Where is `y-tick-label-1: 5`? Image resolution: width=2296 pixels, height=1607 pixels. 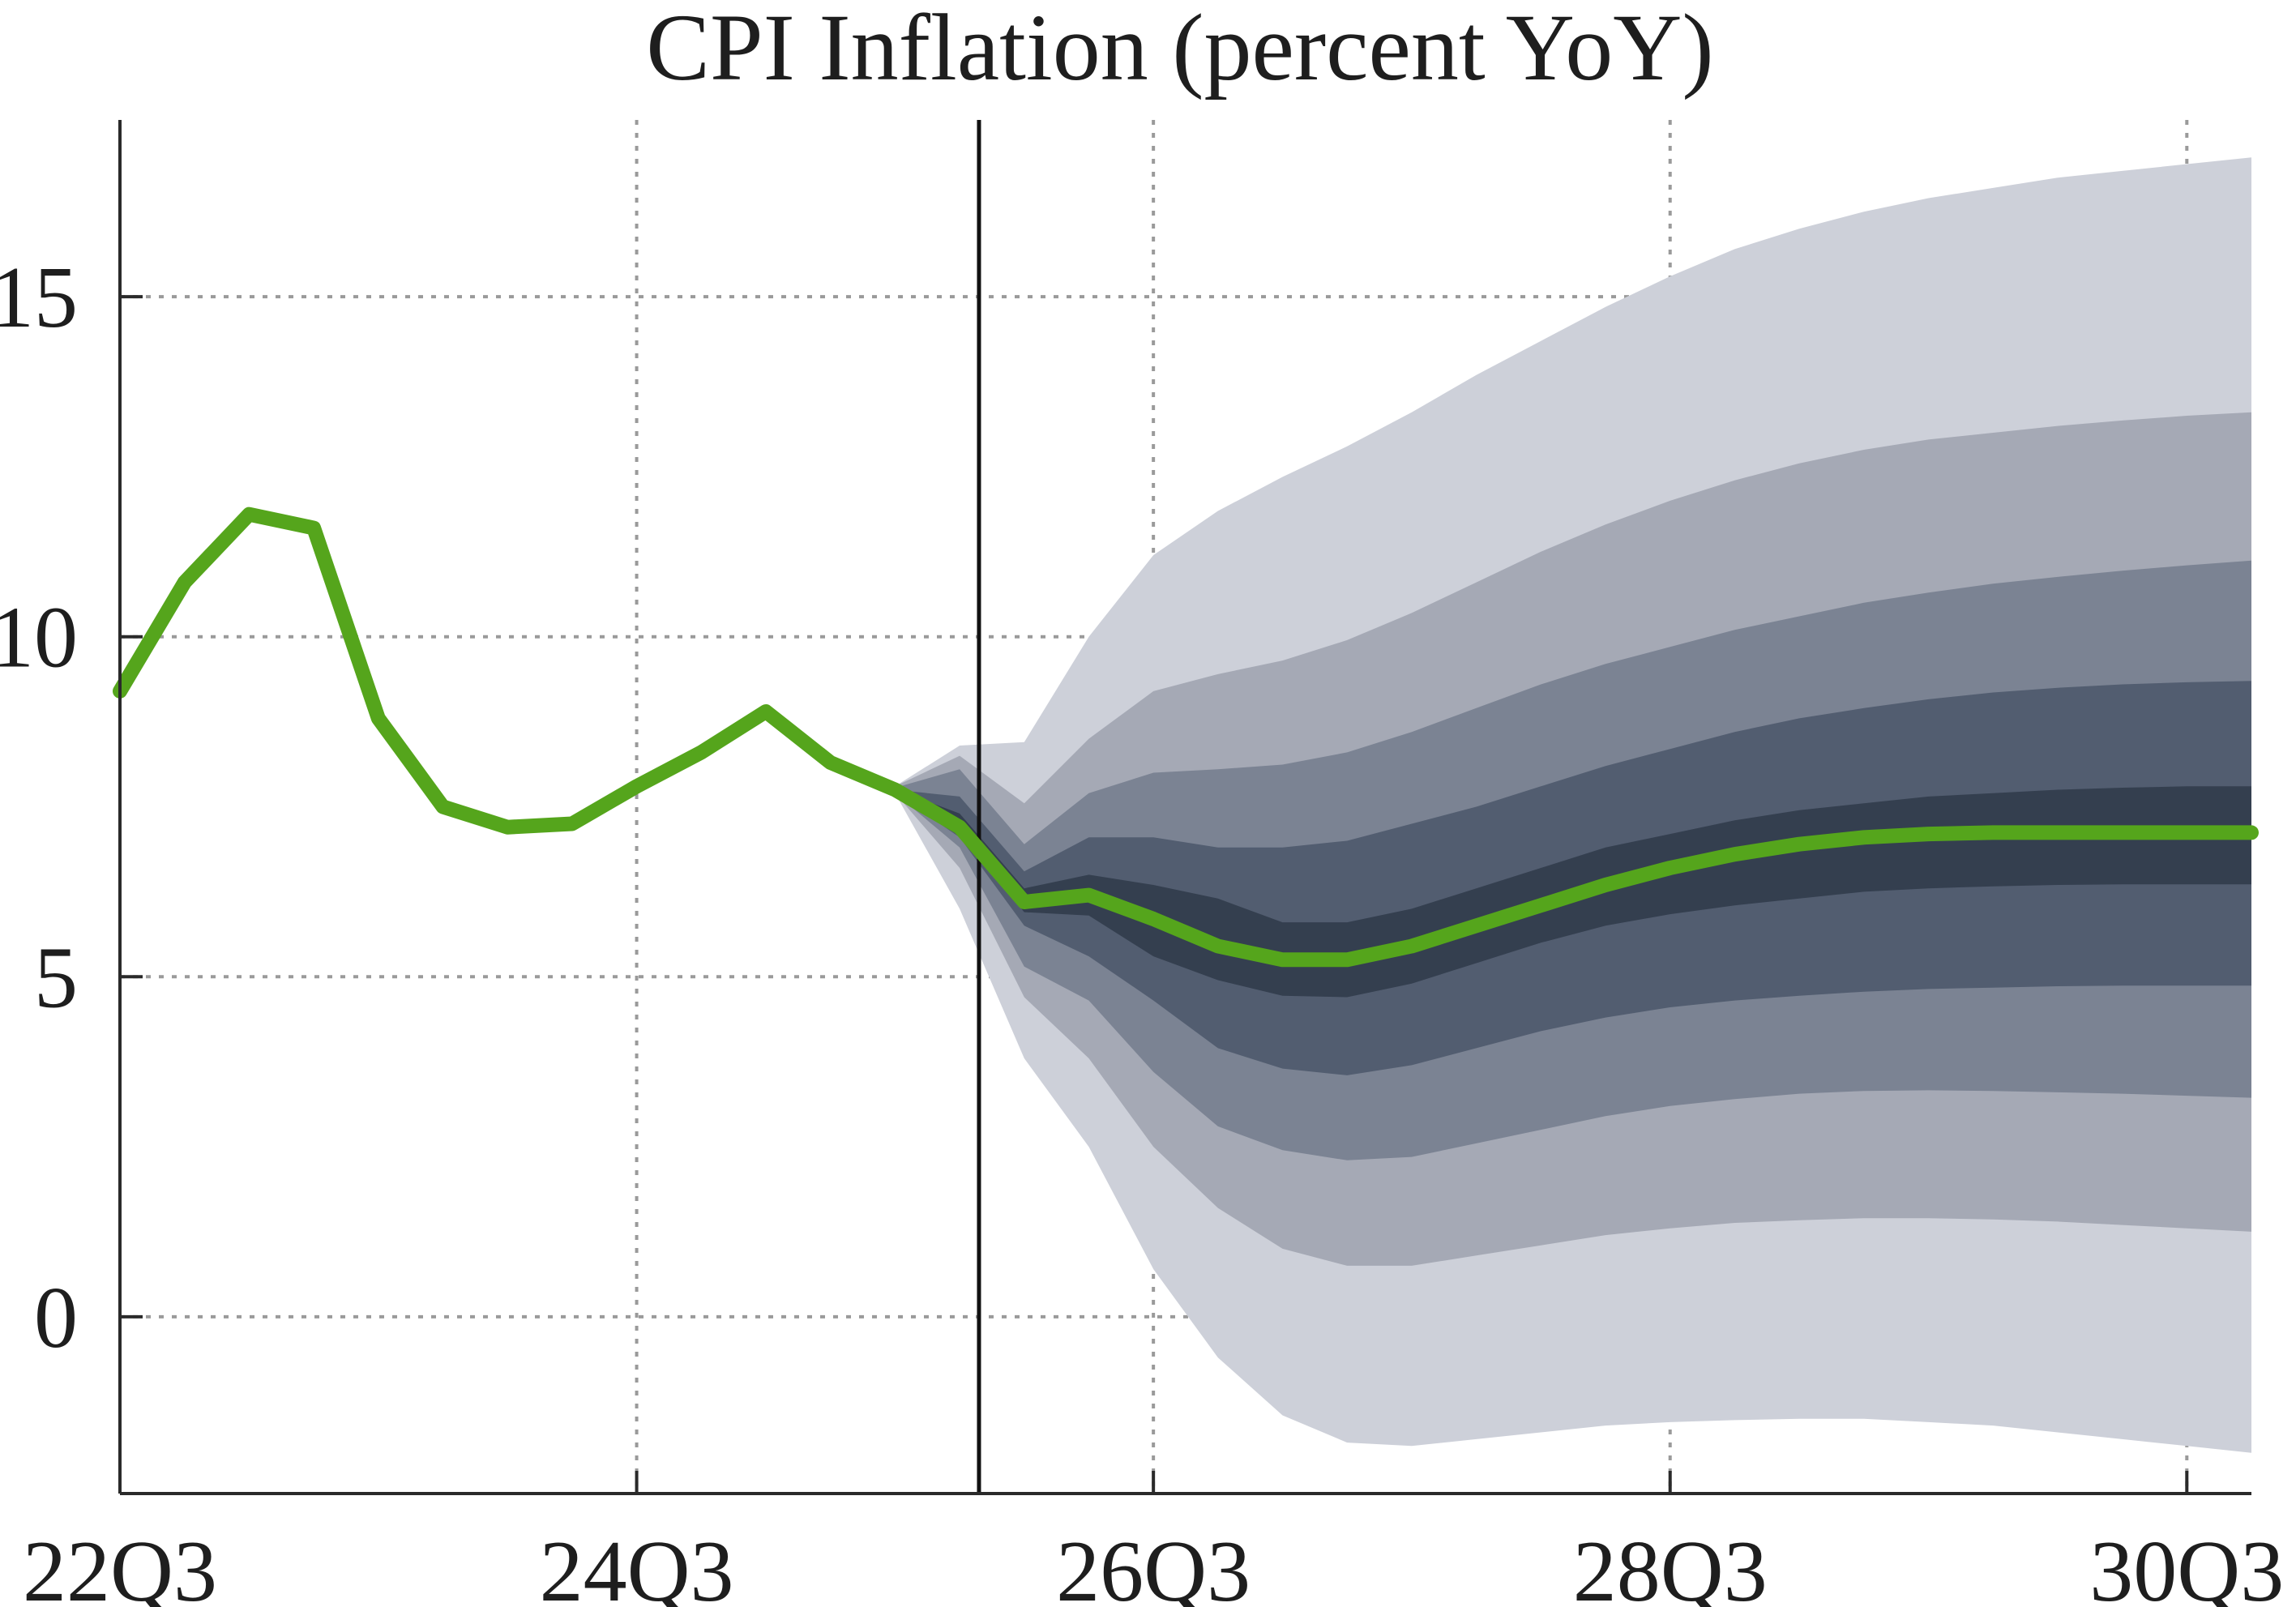 y-tick-label-1: 5 is located at coordinates (56, 978).